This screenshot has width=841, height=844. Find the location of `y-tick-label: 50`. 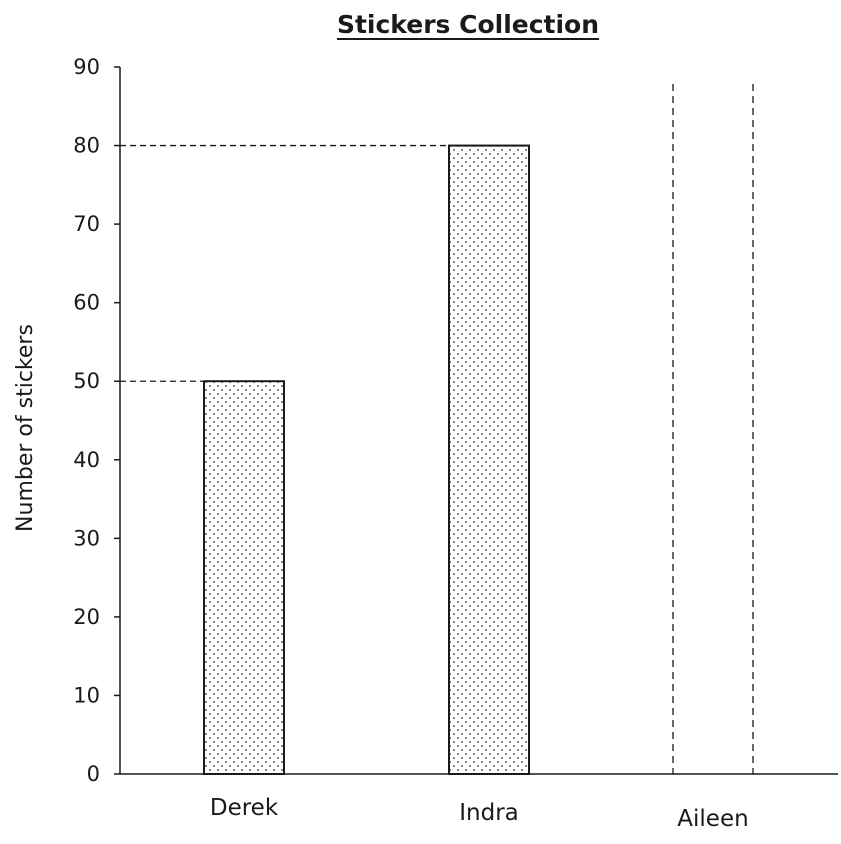

y-tick-label: 50 is located at coordinates (86, 381).